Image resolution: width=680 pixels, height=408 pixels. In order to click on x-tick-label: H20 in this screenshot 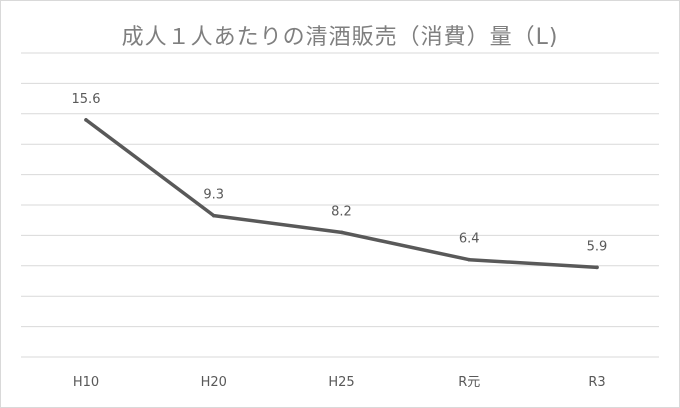, I will do `click(214, 382)`.